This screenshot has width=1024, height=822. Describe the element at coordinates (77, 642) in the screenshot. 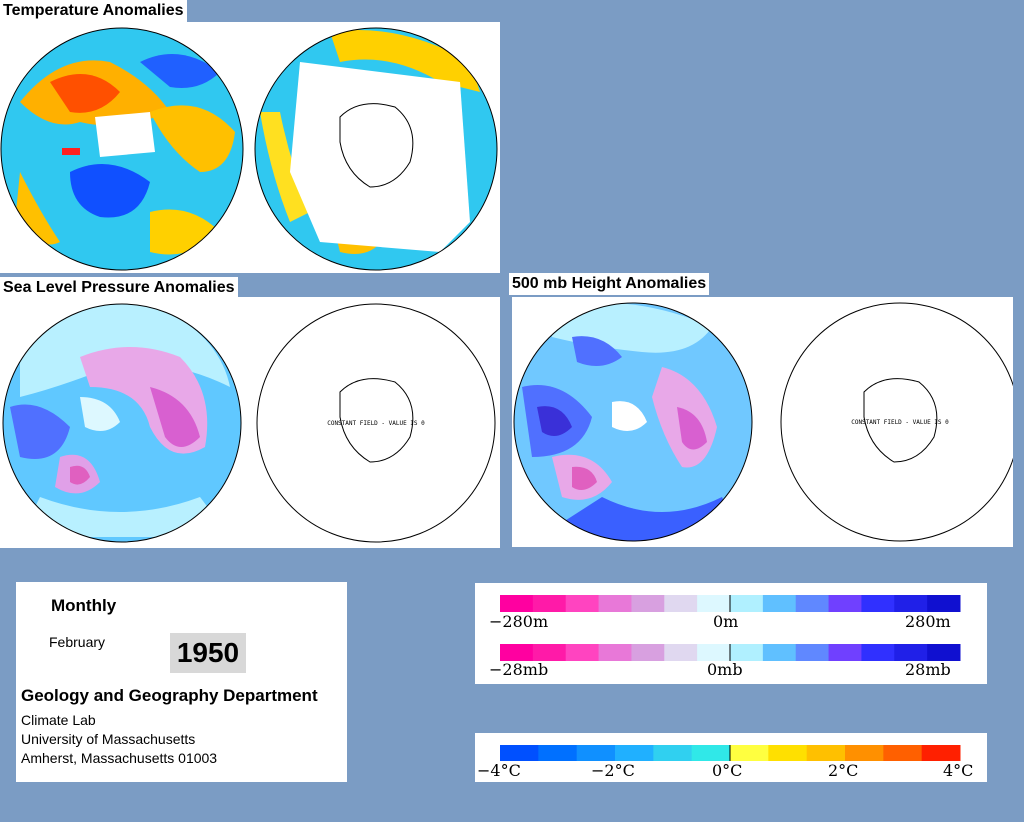

I see `month-label: February` at that location.